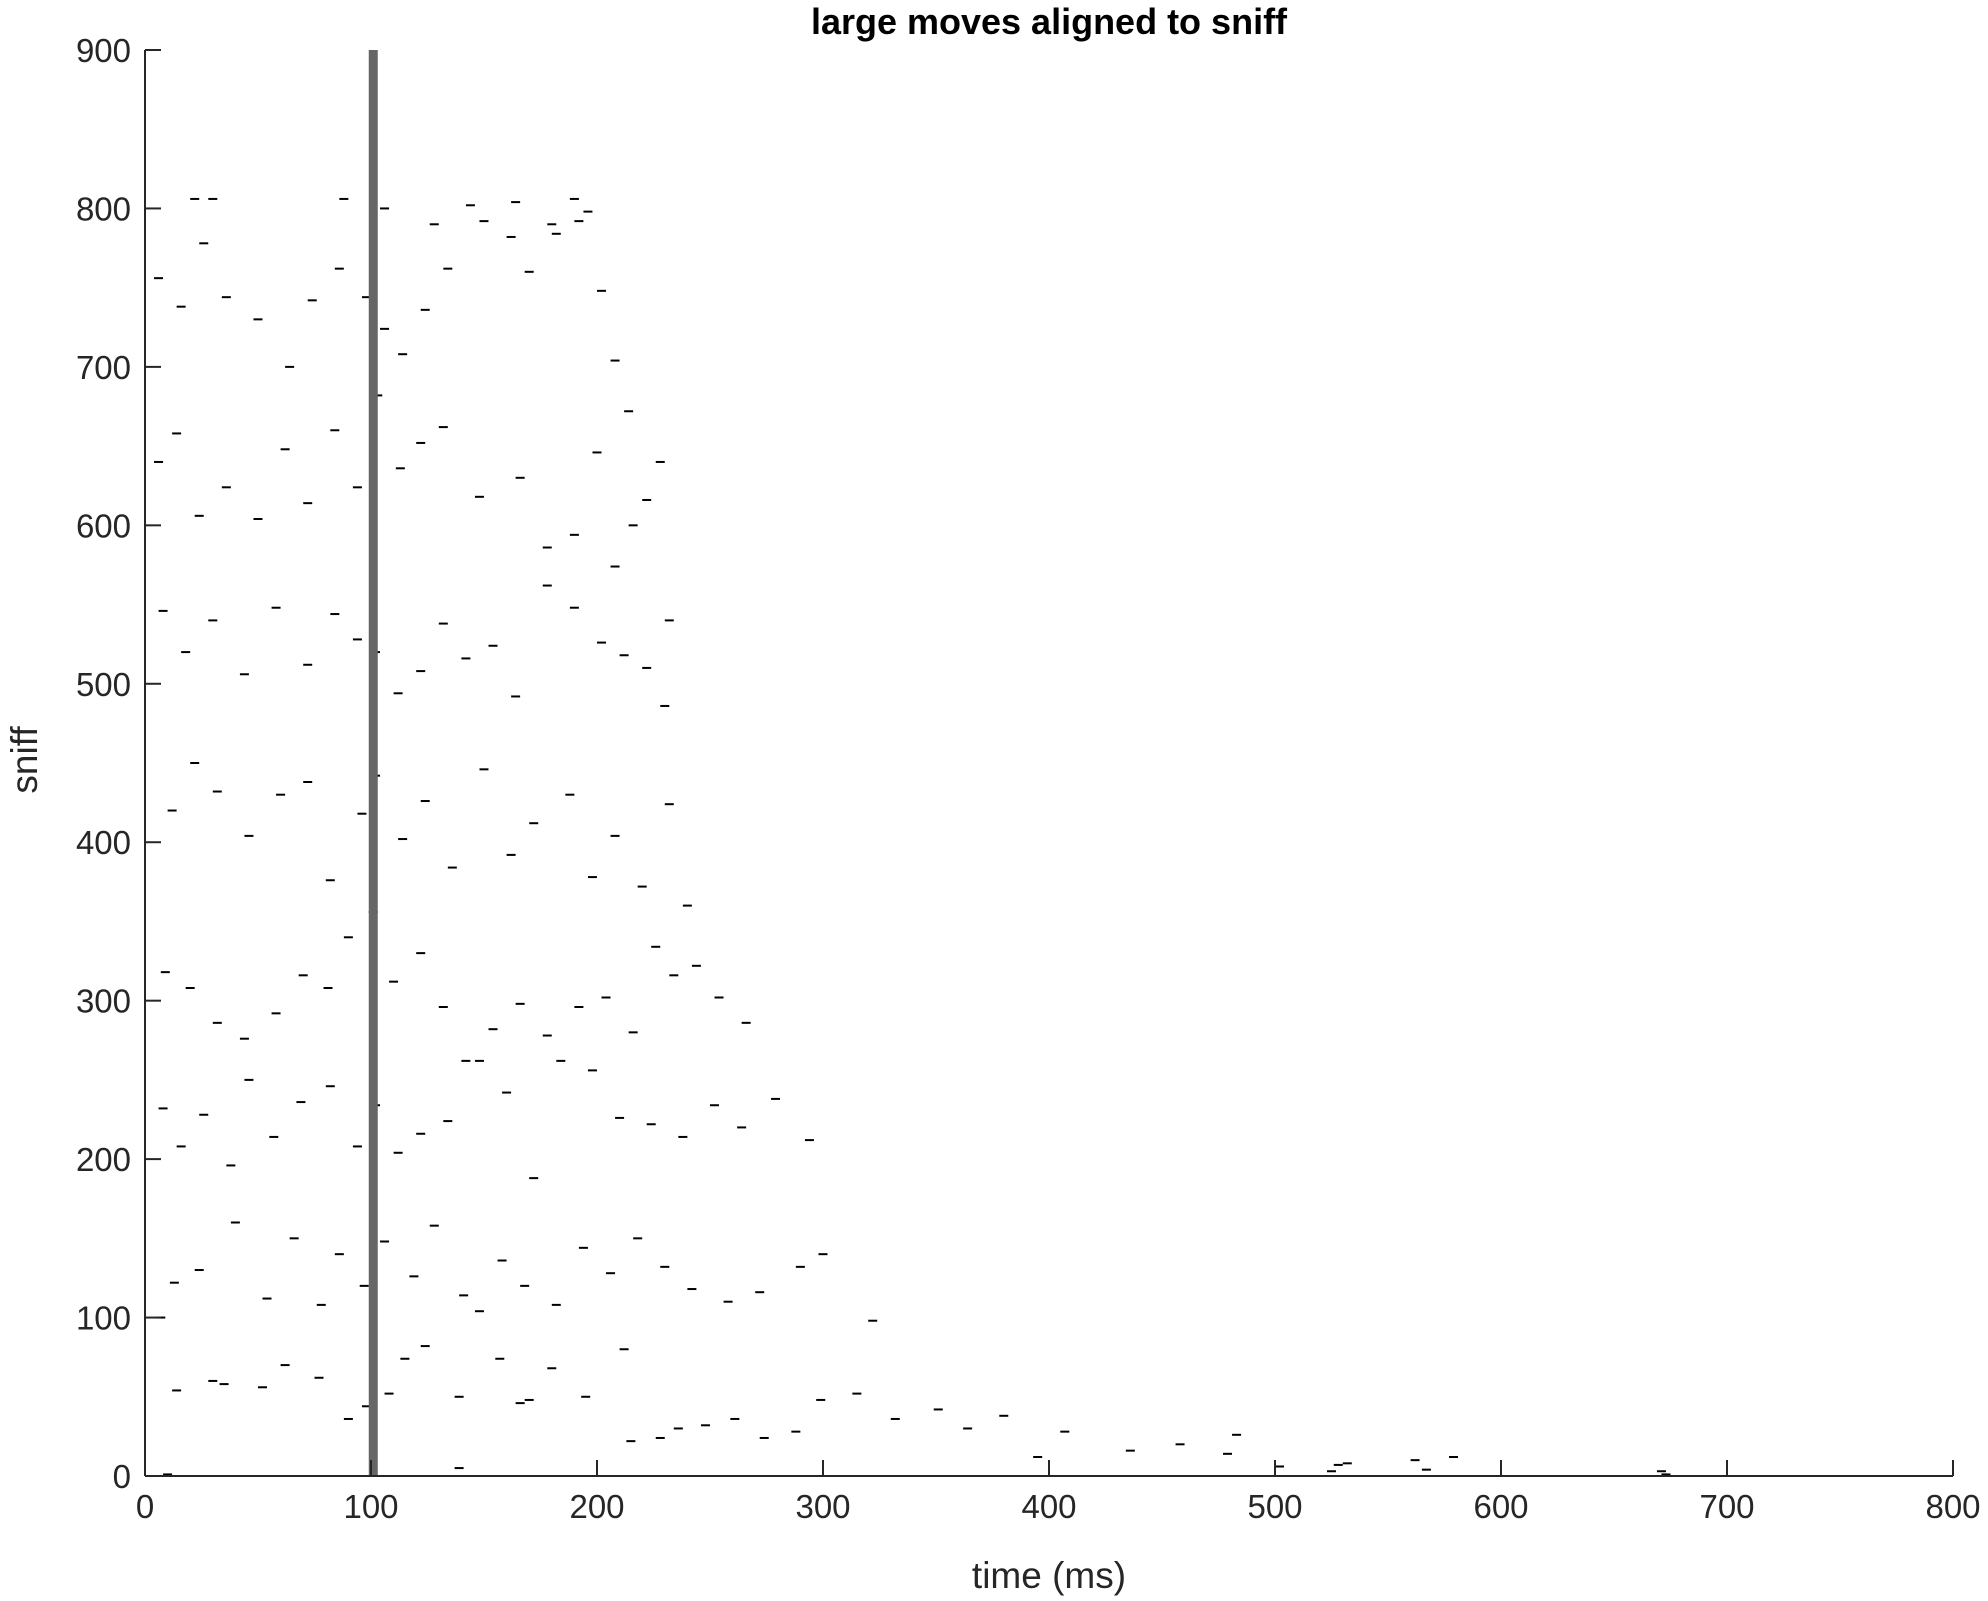 This screenshot has height=1601, width=1988. Describe the element at coordinates (103, 208) in the screenshot. I see `y-tick-label: 800` at that location.